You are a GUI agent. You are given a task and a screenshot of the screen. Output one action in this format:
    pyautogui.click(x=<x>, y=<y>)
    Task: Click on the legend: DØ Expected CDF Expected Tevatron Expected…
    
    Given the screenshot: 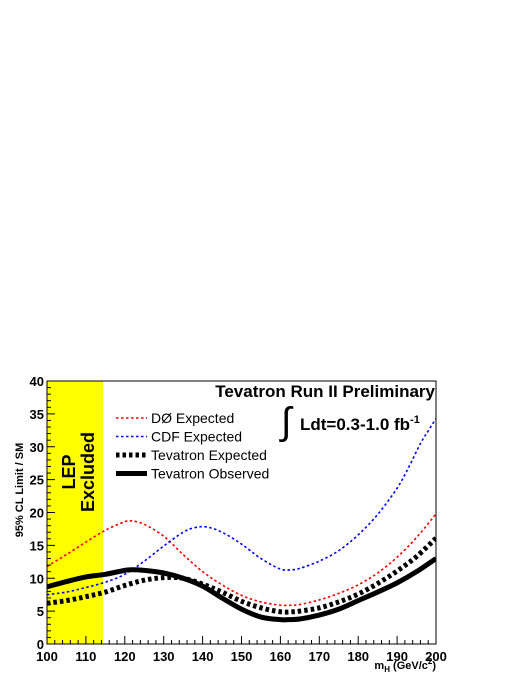 What is the action you would take?
    pyautogui.click(x=192, y=446)
    